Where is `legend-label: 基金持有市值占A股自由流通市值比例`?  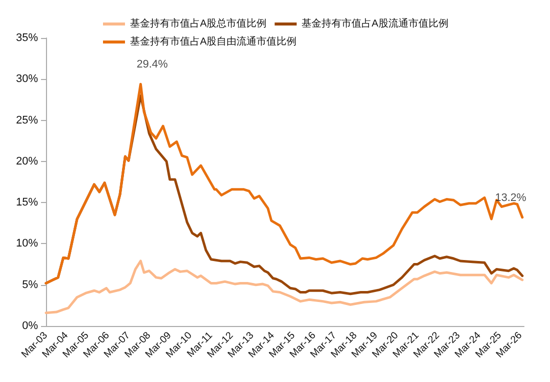 legend-label: 基金持有市值占A股自由流通市值比例 is located at coordinates (213, 42).